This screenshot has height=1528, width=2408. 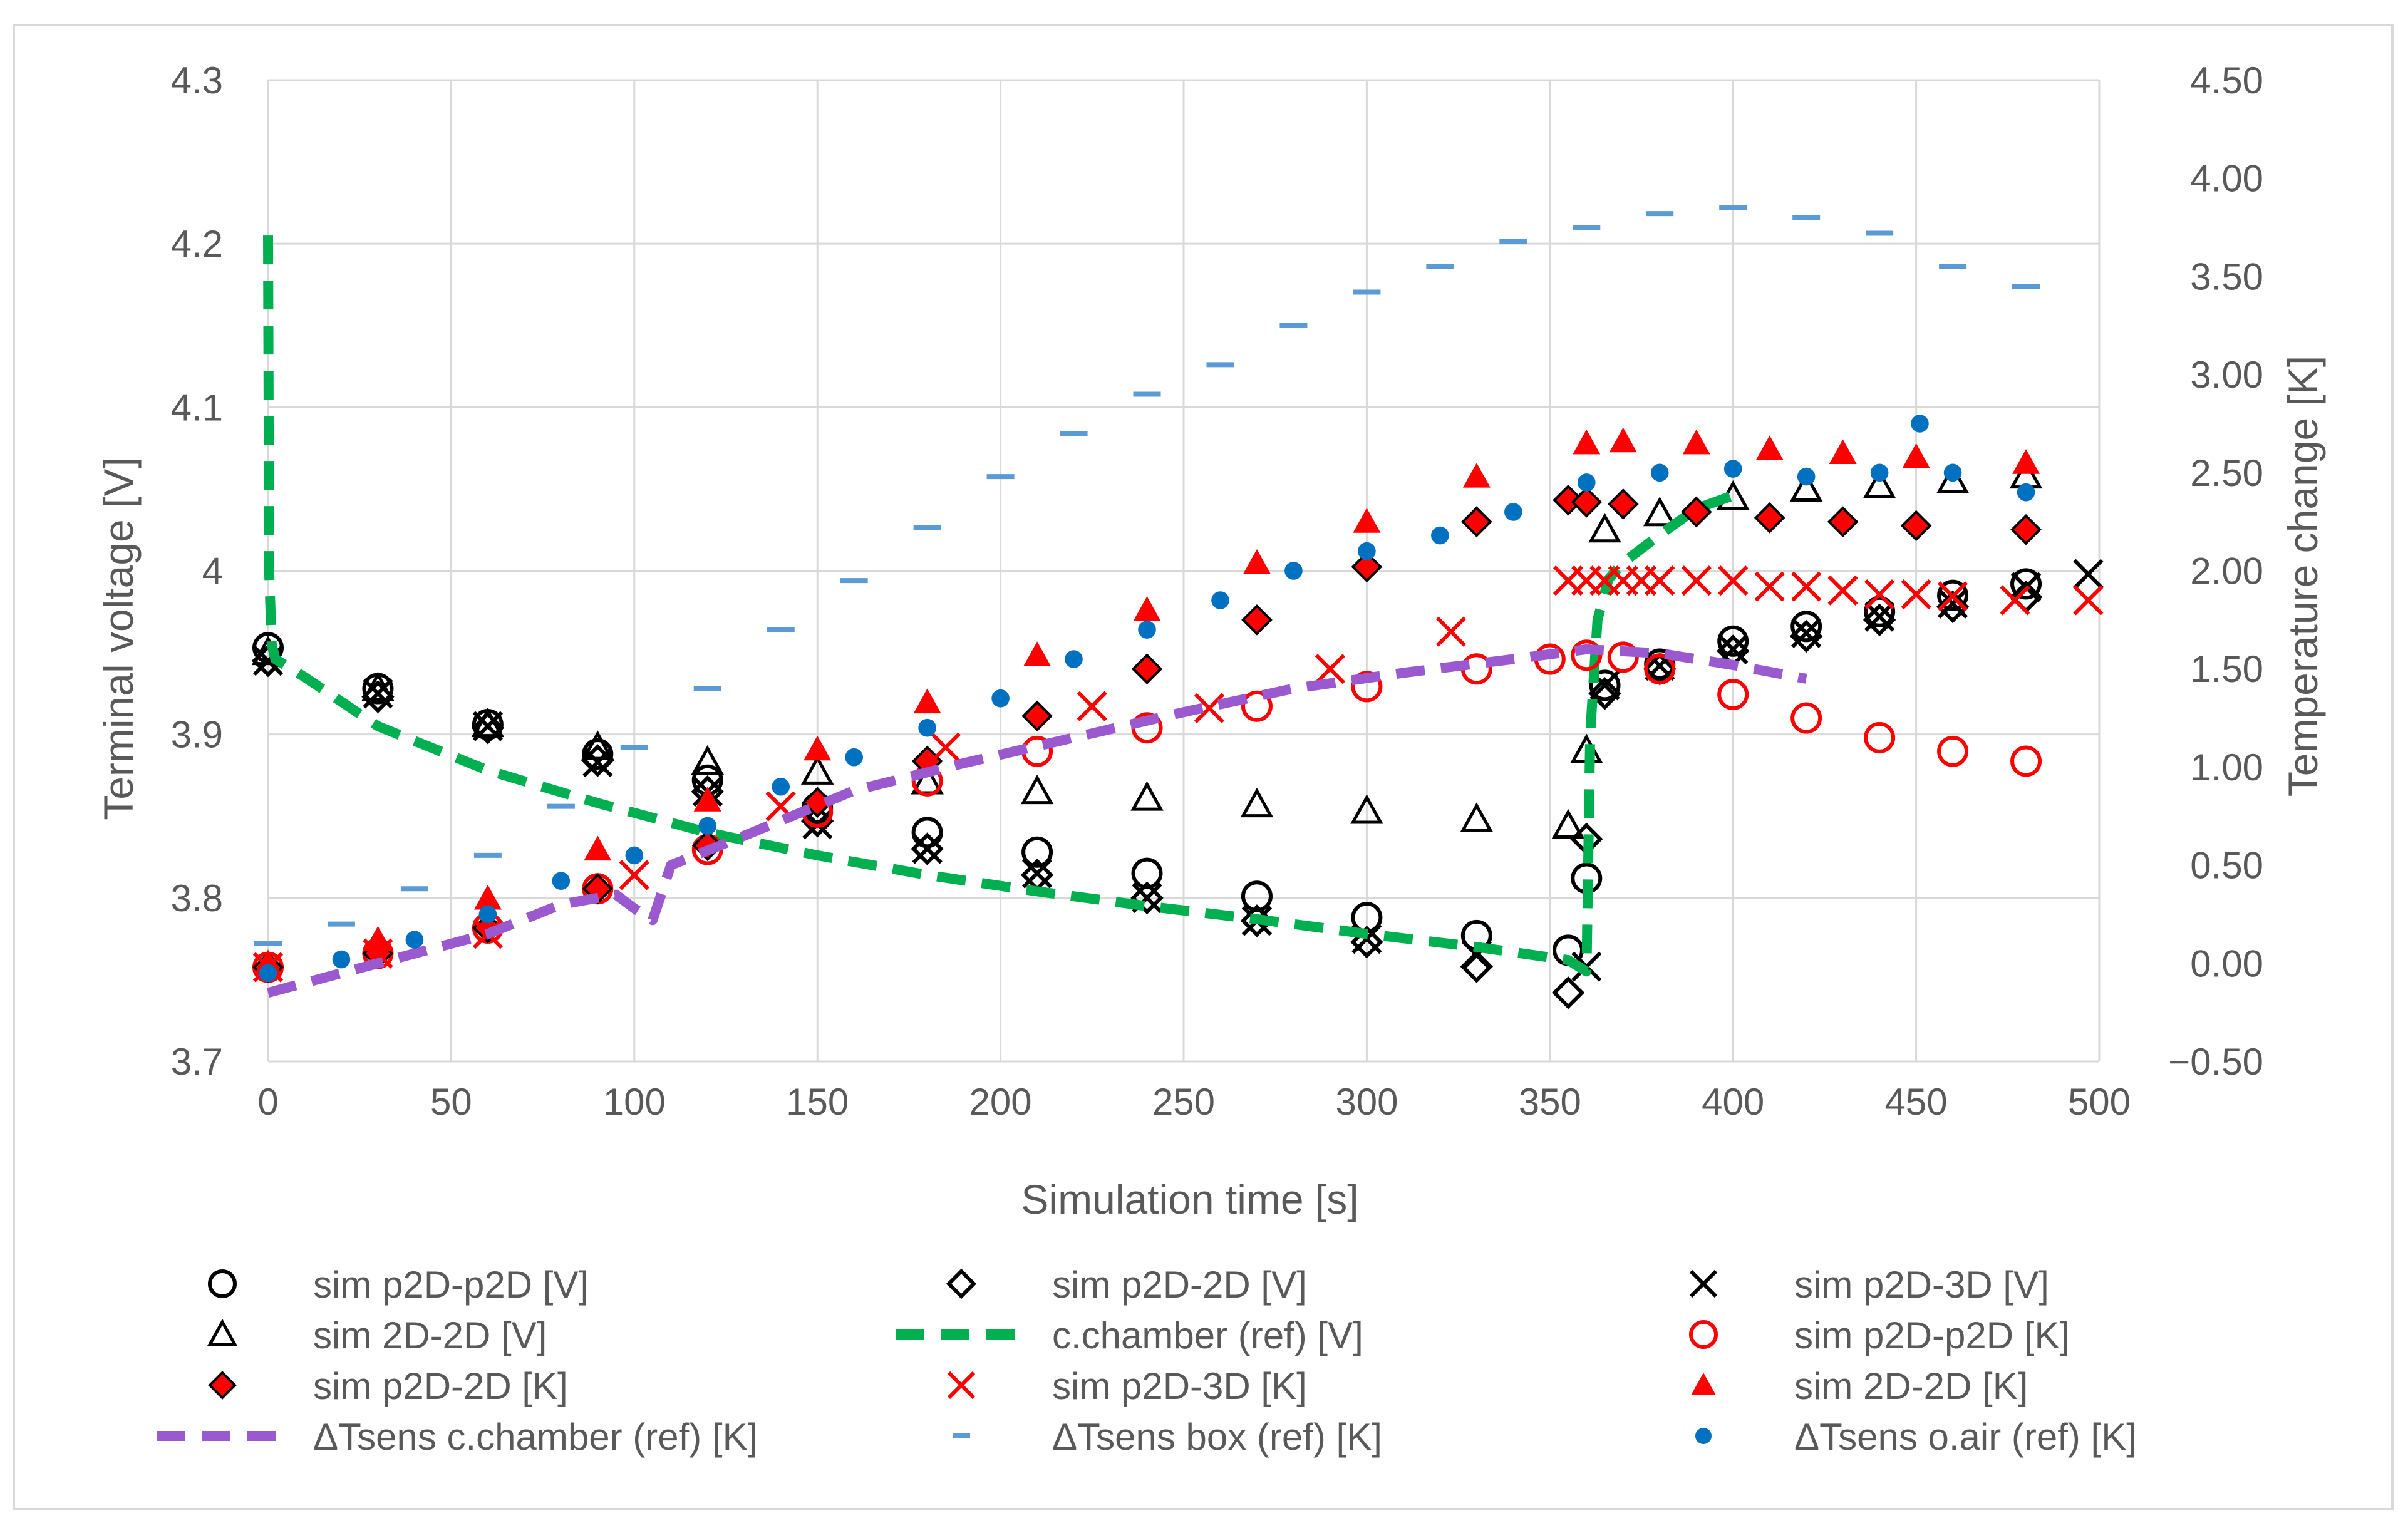 What do you see at coordinates (212, 571) in the screenshot?
I see `y-tick-label: 4` at bounding box center [212, 571].